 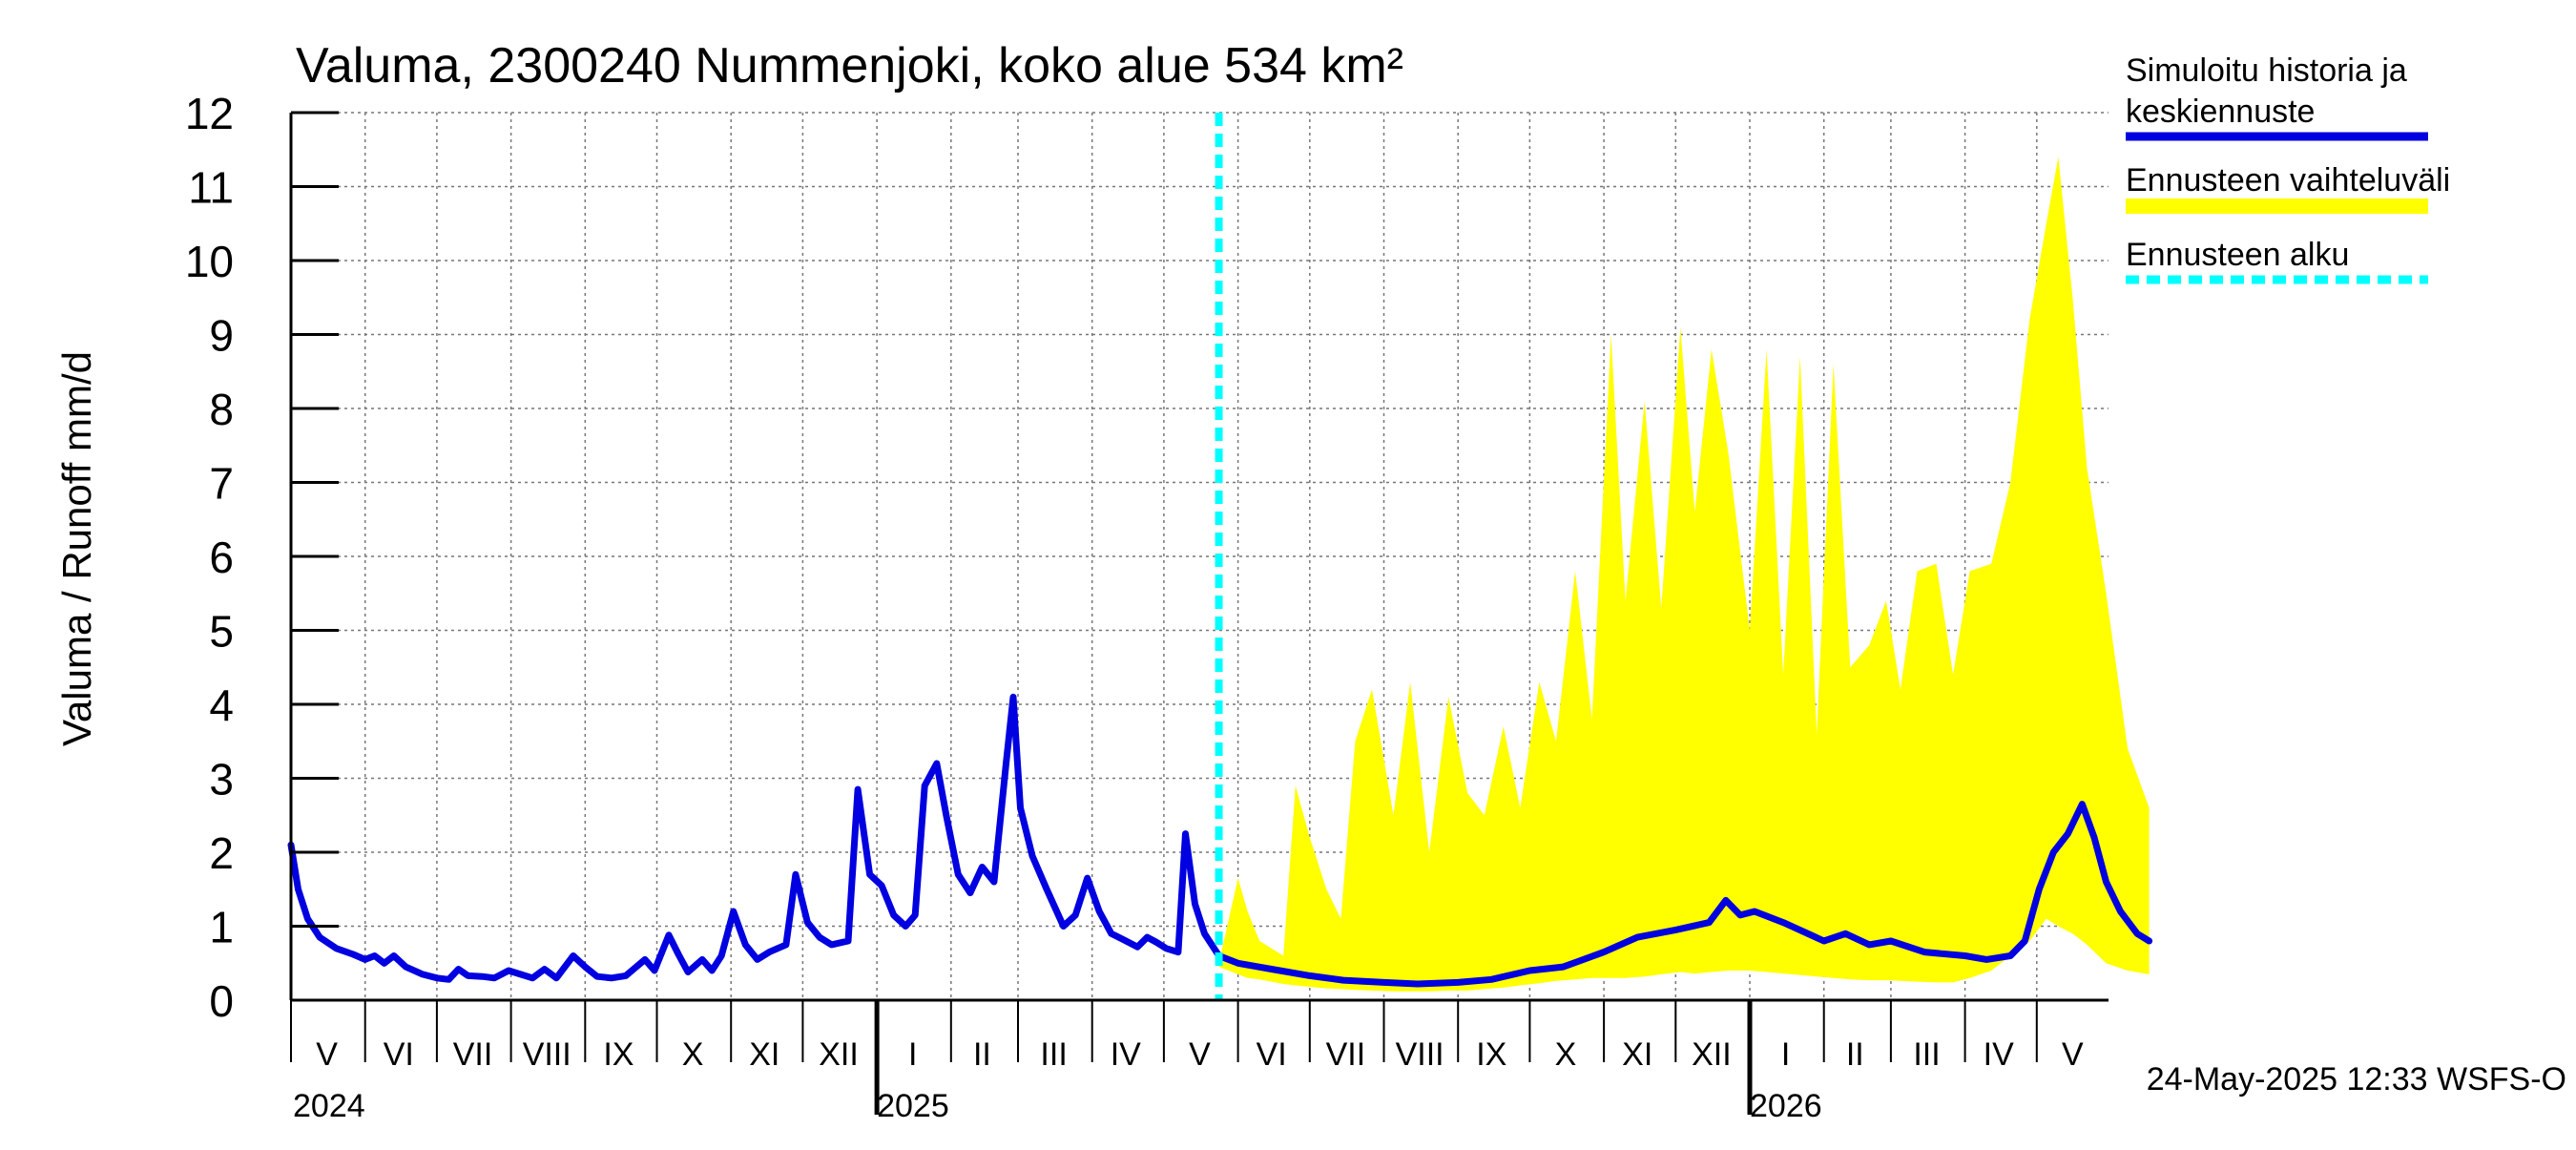 What do you see at coordinates (221, 853) in the screenshot?
I see `y-tick-label: 2` at bounding box center [221, 853].